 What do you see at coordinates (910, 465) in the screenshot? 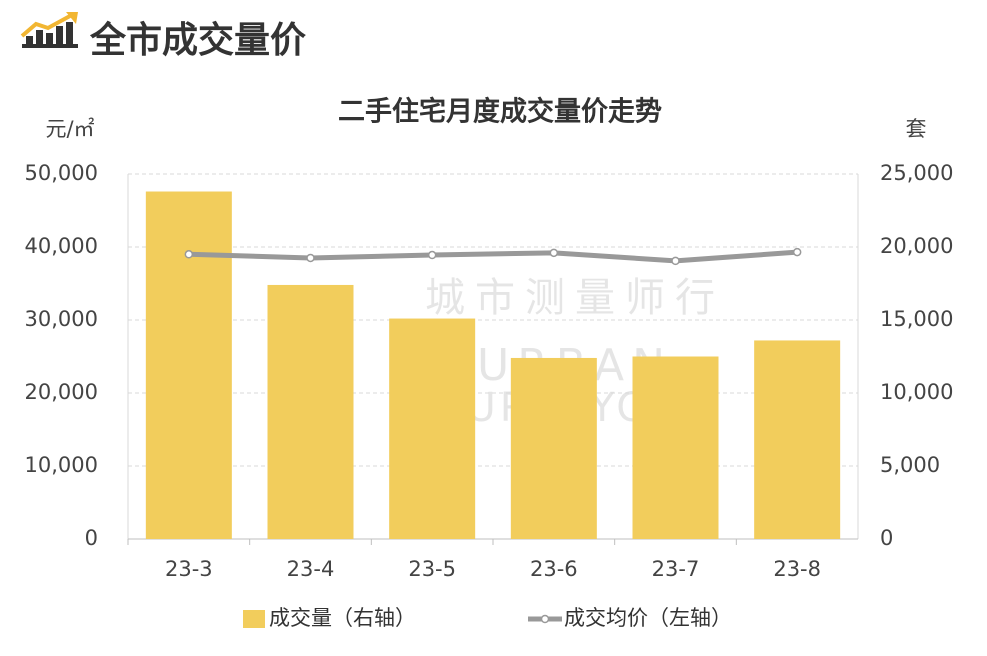
I see `y2-tick-label: 5,000` at bounding box center [910, 465].